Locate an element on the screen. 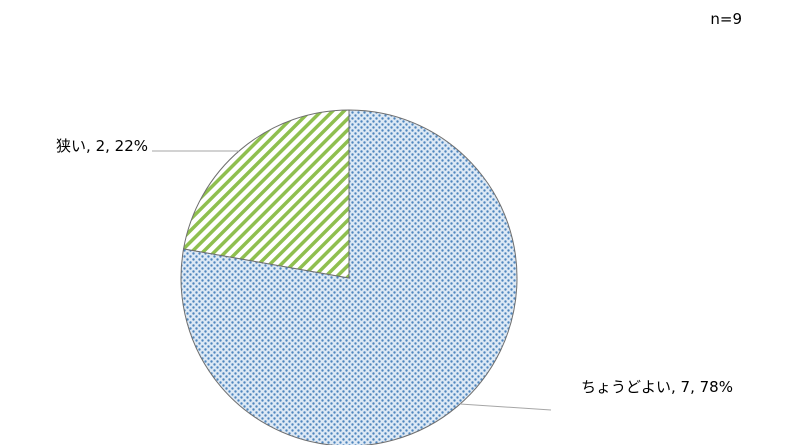 The width and height of the screenshot is (799, 445). sample-size-note: n=9 is located at coordinates (726, 19).